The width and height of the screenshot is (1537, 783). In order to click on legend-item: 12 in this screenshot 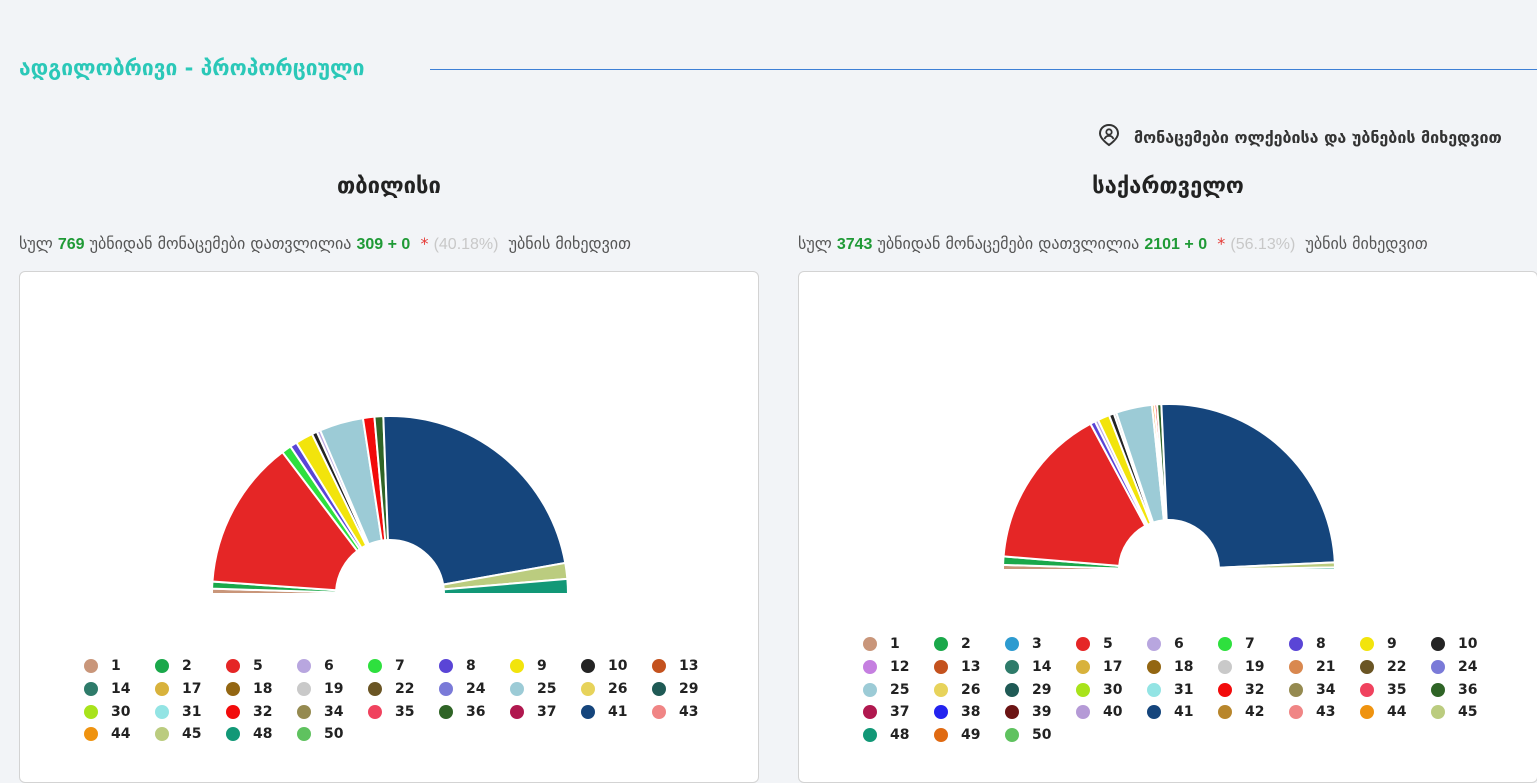, I will do `click(898, 667)`.